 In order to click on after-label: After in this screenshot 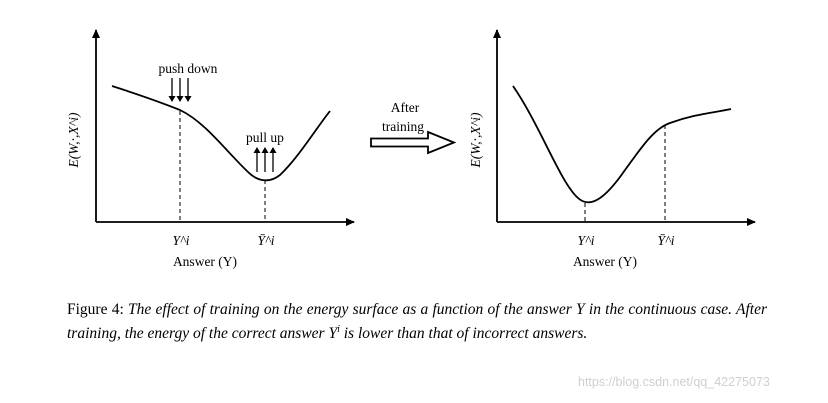, I will do `click(405, 107)`.